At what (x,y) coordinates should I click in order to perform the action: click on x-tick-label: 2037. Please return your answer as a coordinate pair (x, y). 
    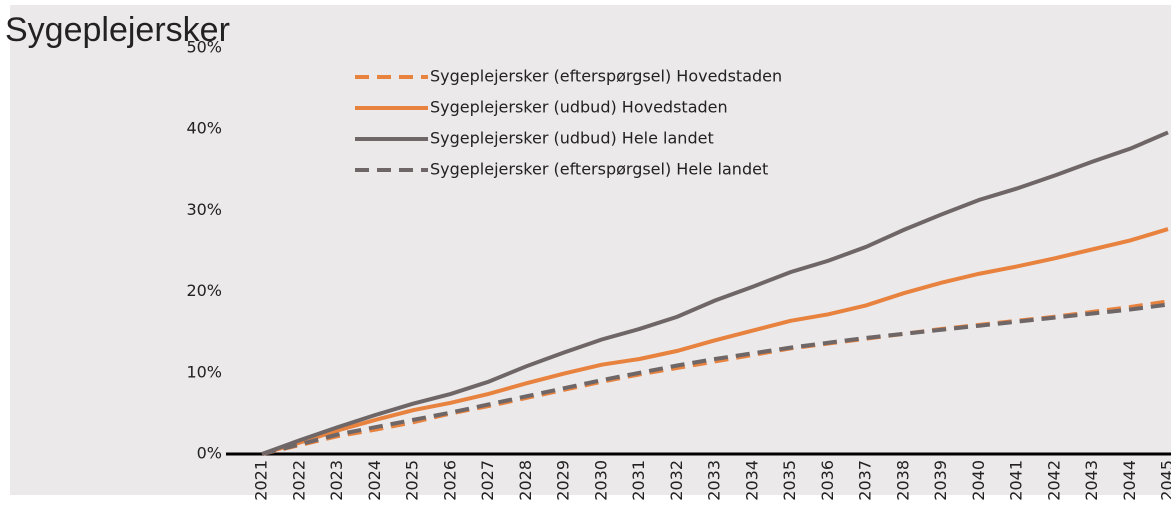
    Looking at the image, I should click on (865, 480).